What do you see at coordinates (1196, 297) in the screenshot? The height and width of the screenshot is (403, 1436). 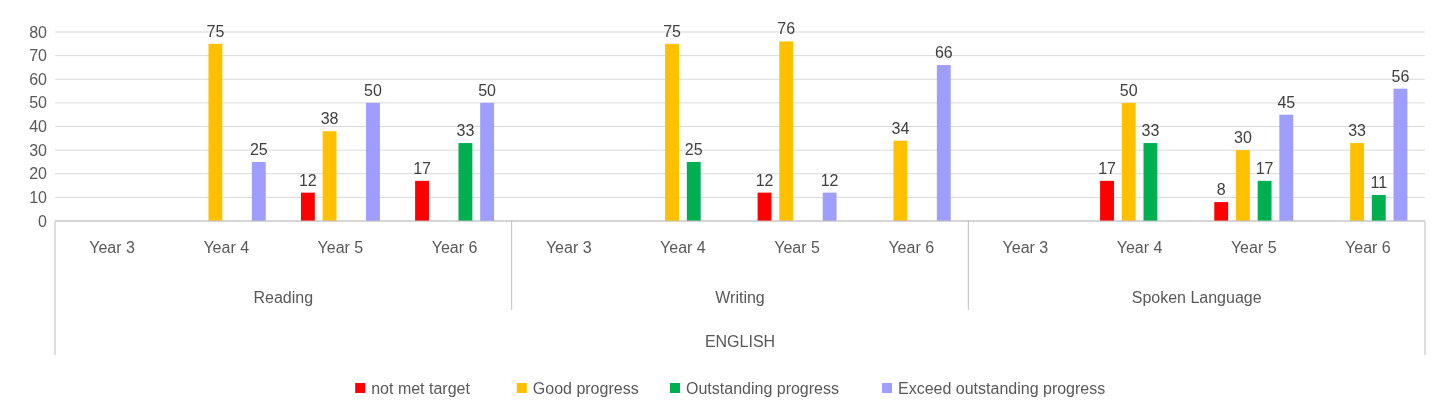 I see `text: Spoken Language` at bounding box center [1196, 297].